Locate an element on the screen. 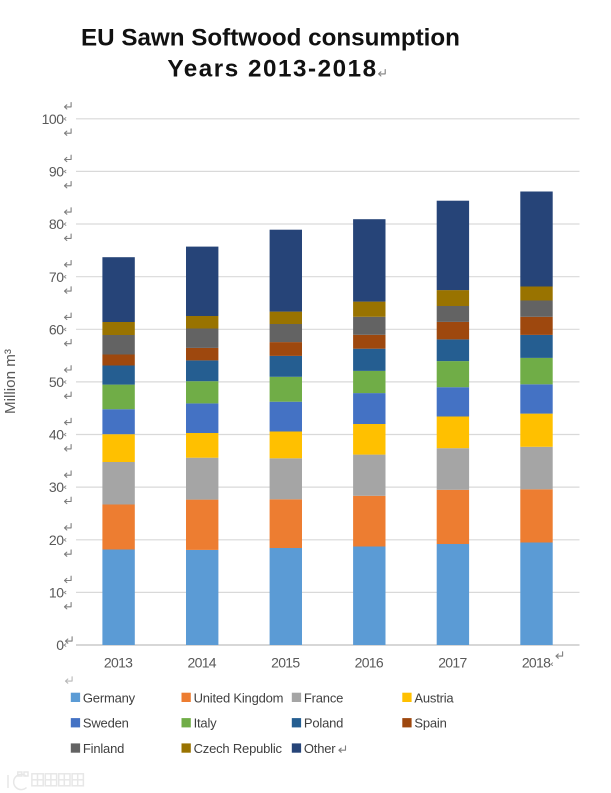 The height and width of the screenshot is (793, 611). svg-text: 70 is located at coordinates (56, 277).